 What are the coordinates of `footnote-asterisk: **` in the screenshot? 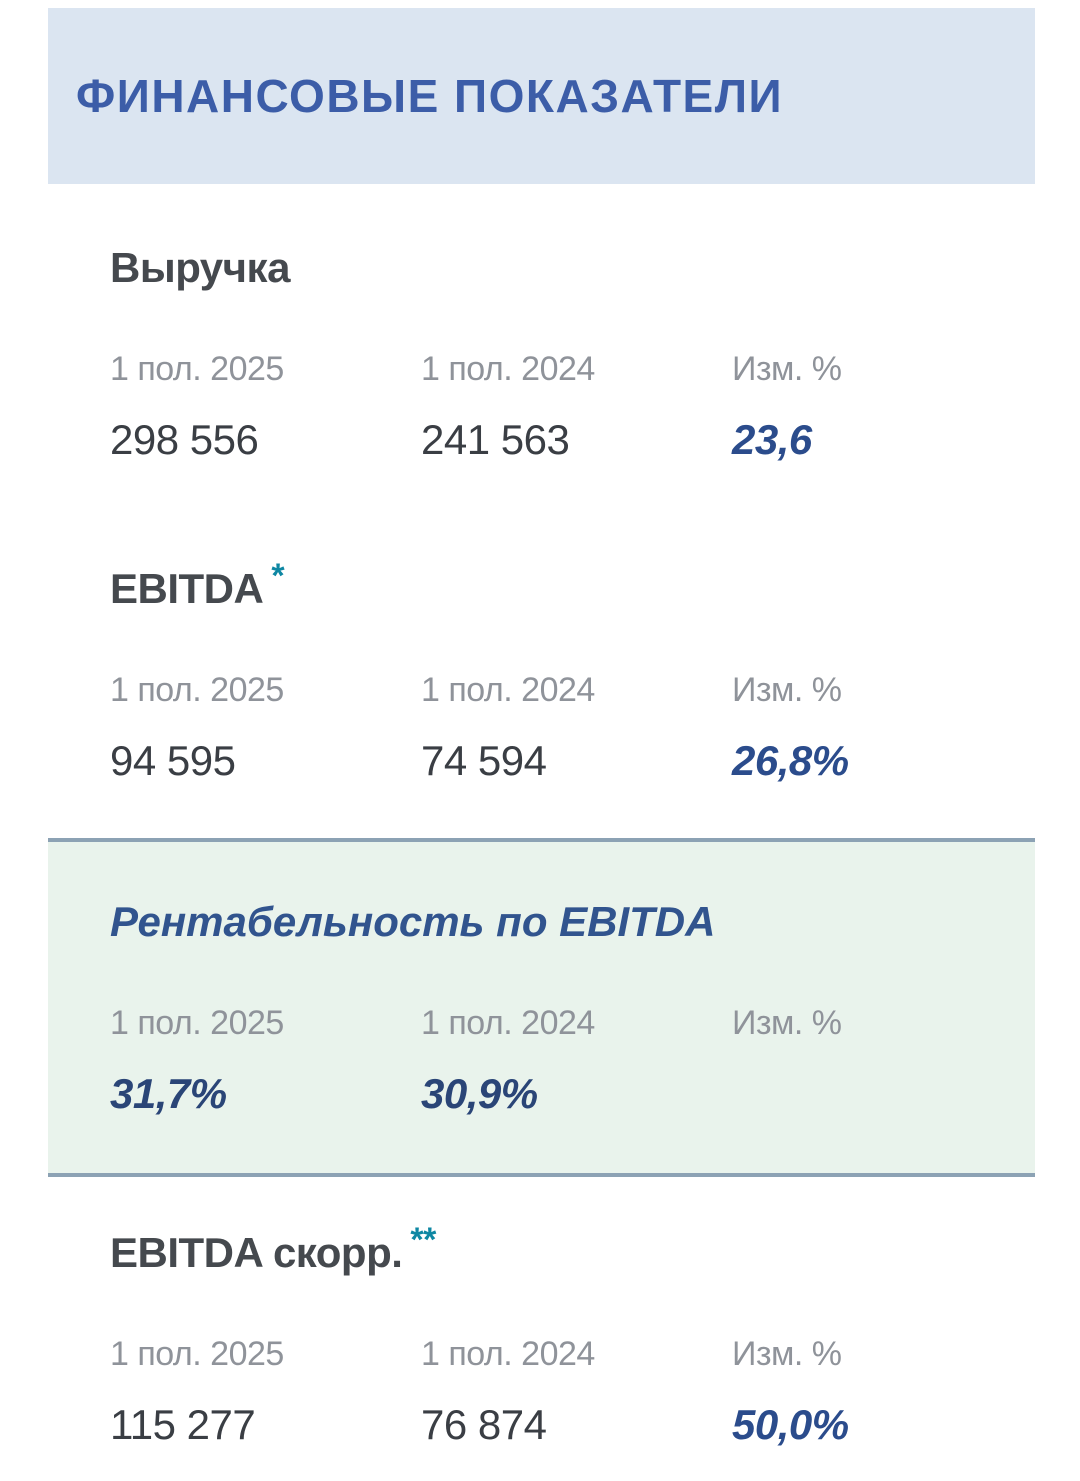 It's located at (423, 1240).